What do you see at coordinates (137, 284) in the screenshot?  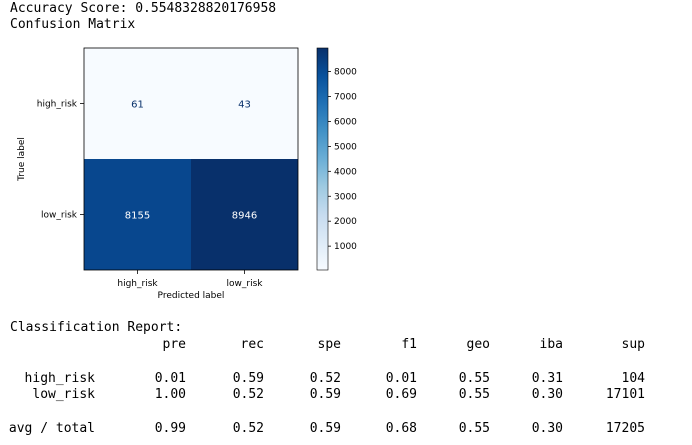 I see `x-tick-label: high_risk` at bounding box center [137, 284].